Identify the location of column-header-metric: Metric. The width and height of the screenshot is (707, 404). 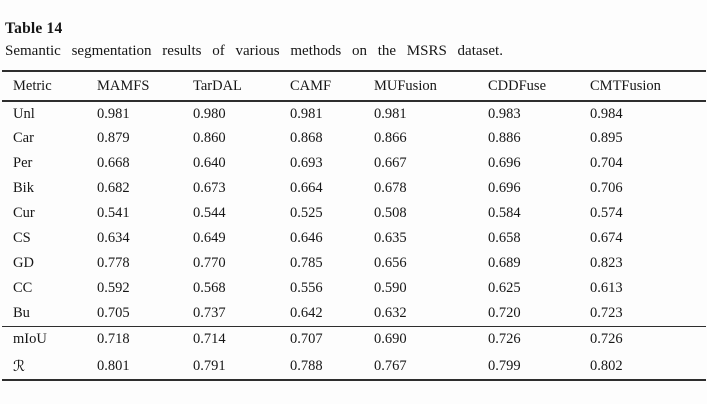
(32, 85).